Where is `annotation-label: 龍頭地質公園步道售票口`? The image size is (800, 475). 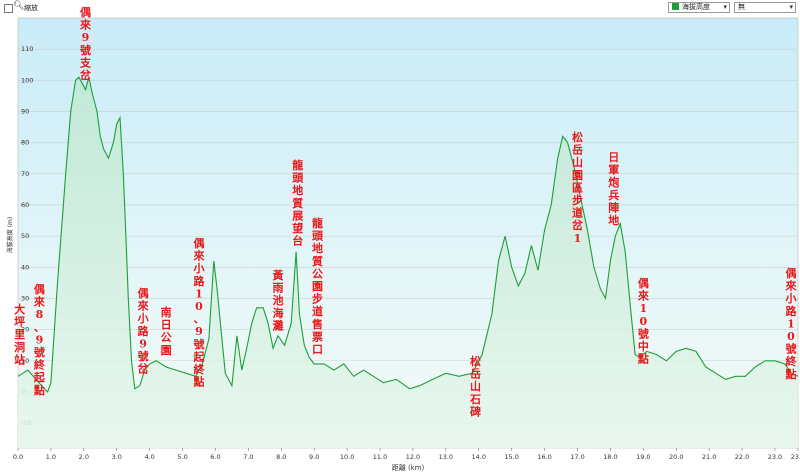 annotation-label: 龍頭地質公園步道售票口 is located at coordinates (317, 286).